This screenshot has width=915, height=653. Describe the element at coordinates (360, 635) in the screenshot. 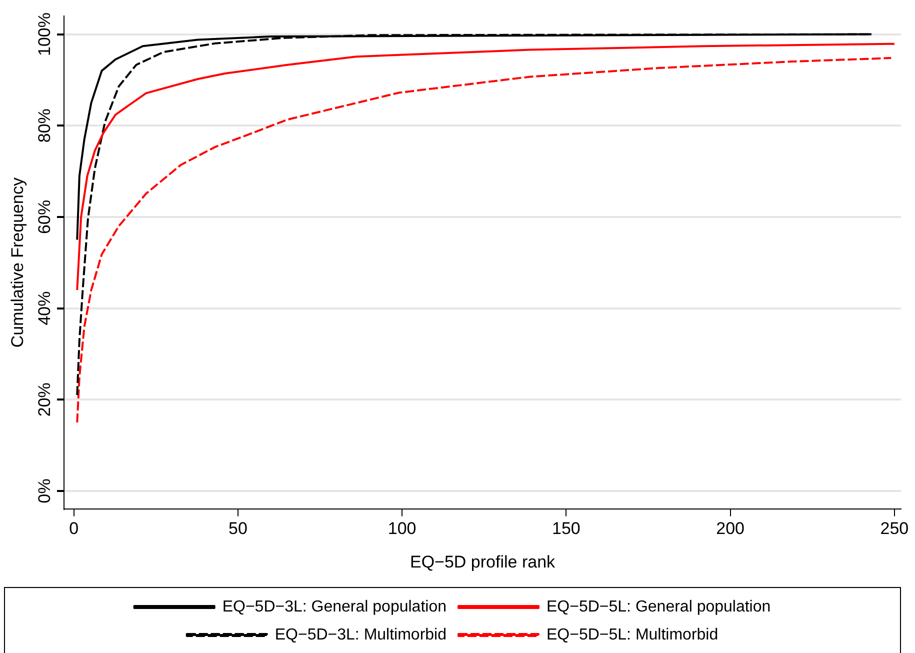

I see `legend-label: EQ−5D−3L: Multimorbid` at that location.